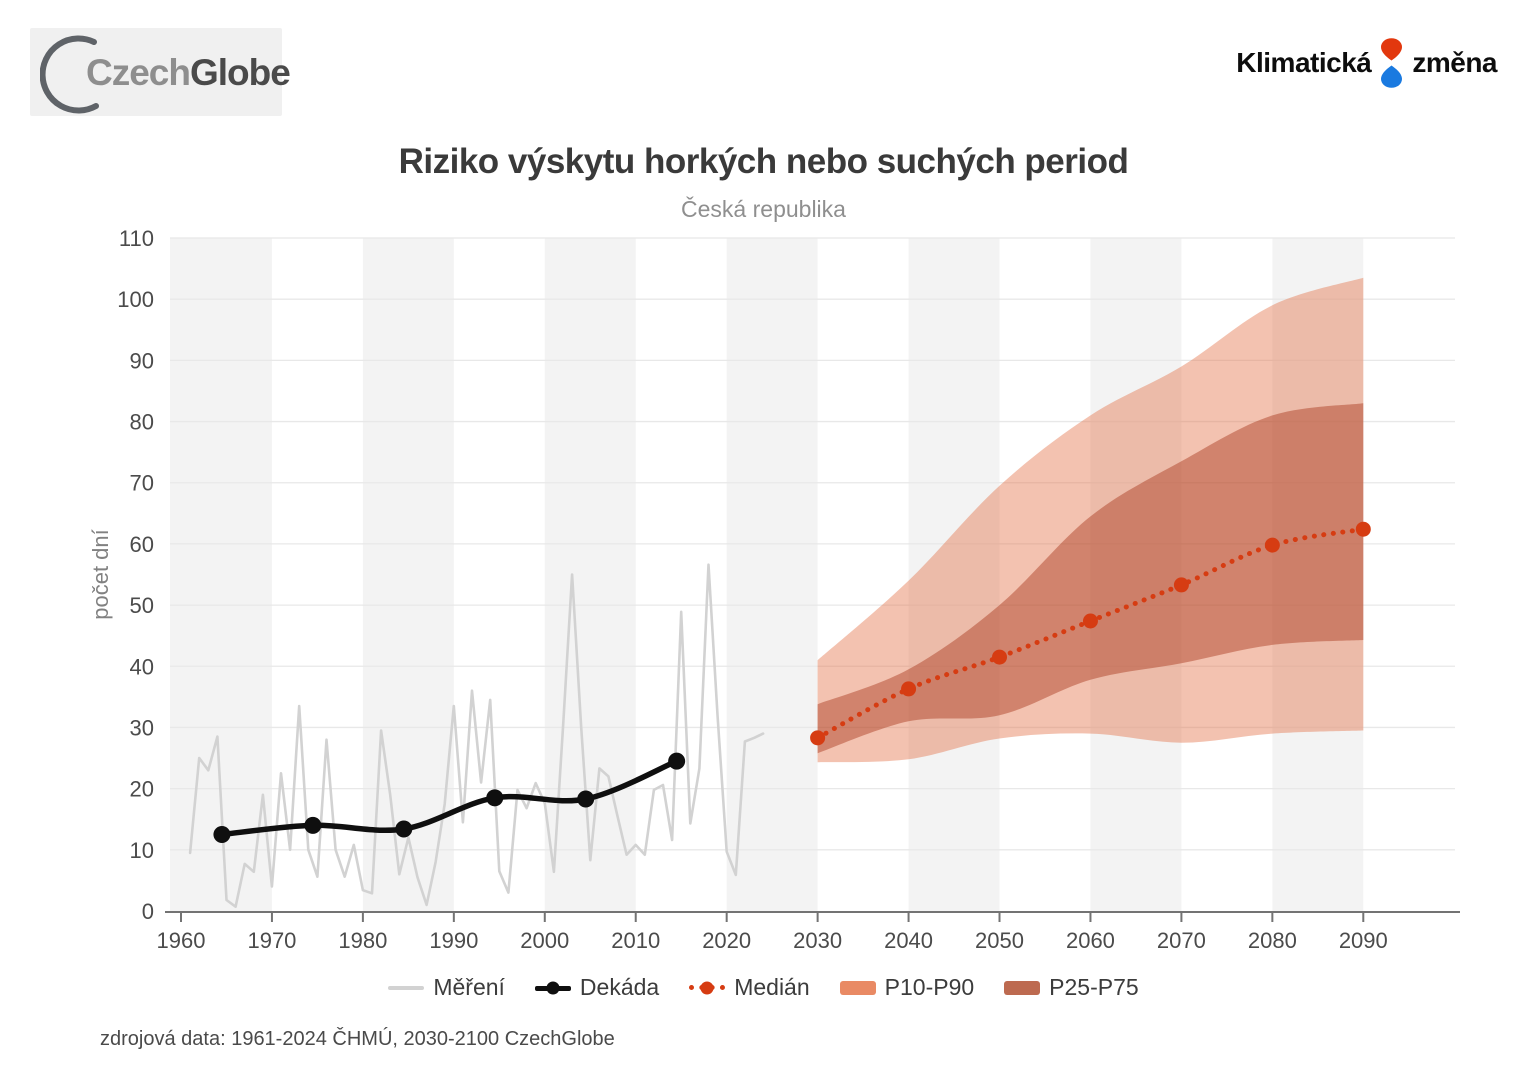 The width and height of the screenshot is (1527, 1080). I want to click on czechglobe-crescent-icon, so click(69, 74).